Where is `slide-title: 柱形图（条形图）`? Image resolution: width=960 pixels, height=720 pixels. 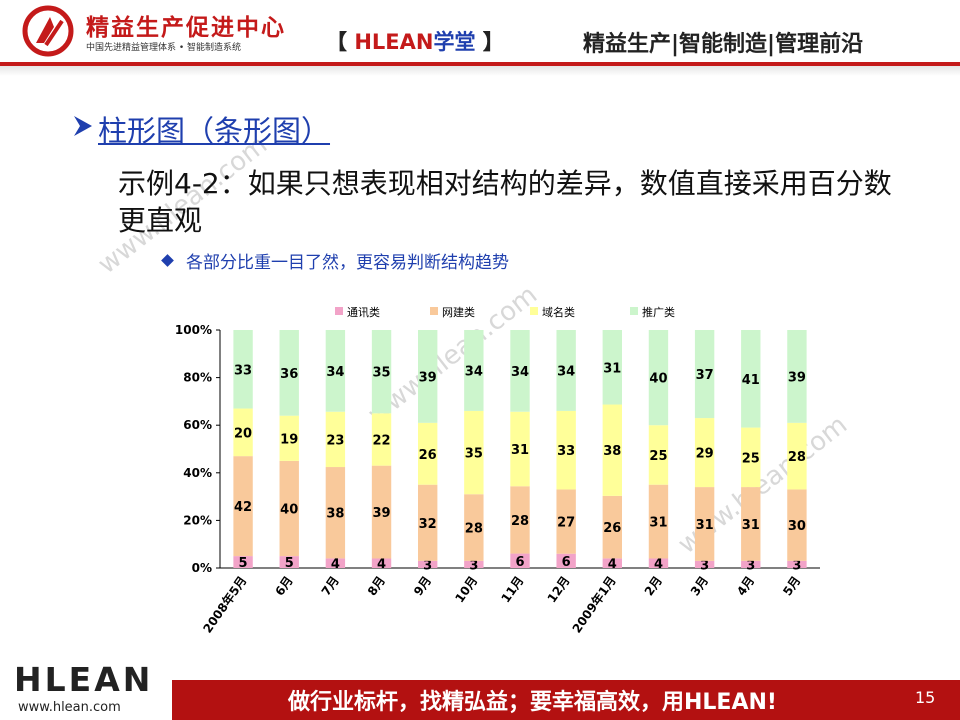 slide-title: 柱形图（条形图） is located at coordinates (214, 131).